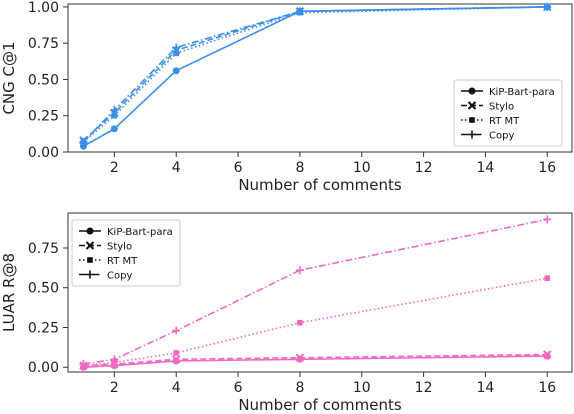 This screenshot has width=574, height=414. I want to click on chart-1-y-tick-label: 0.50, so click(43, 80).